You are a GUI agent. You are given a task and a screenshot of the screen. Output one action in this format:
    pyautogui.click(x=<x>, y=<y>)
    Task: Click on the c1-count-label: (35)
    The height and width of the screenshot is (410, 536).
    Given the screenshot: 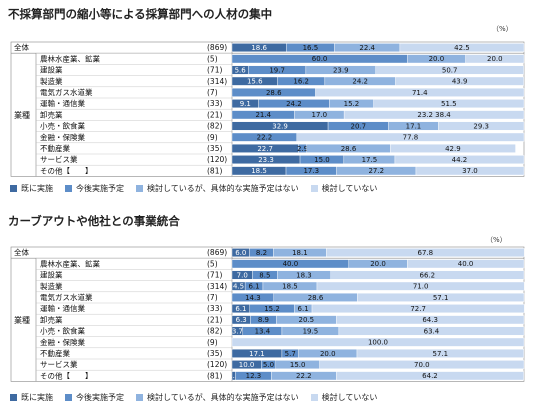 What is the action you would take?
    pyautogui.click(x=214, y=148)
    